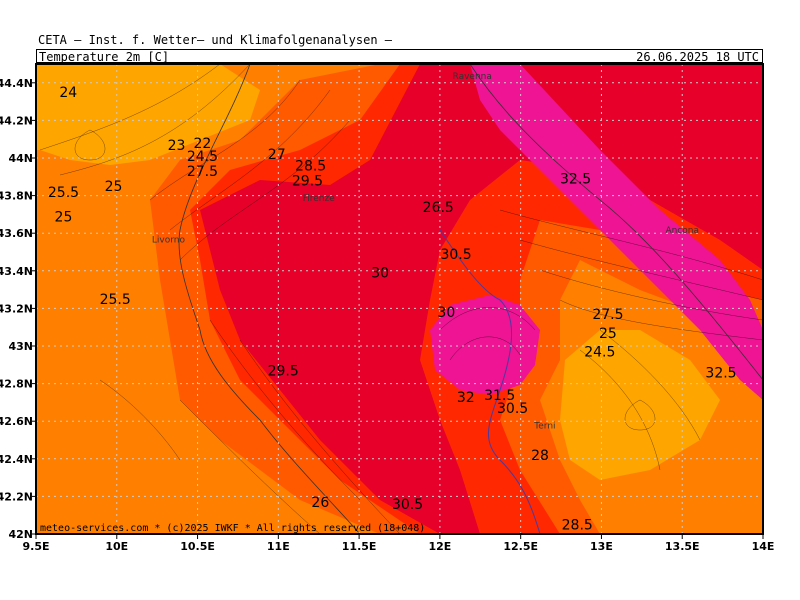  Describe the element at coordinates (16, 83) in the screenshot. I see `y-tick-label: 44.4N` at that location.